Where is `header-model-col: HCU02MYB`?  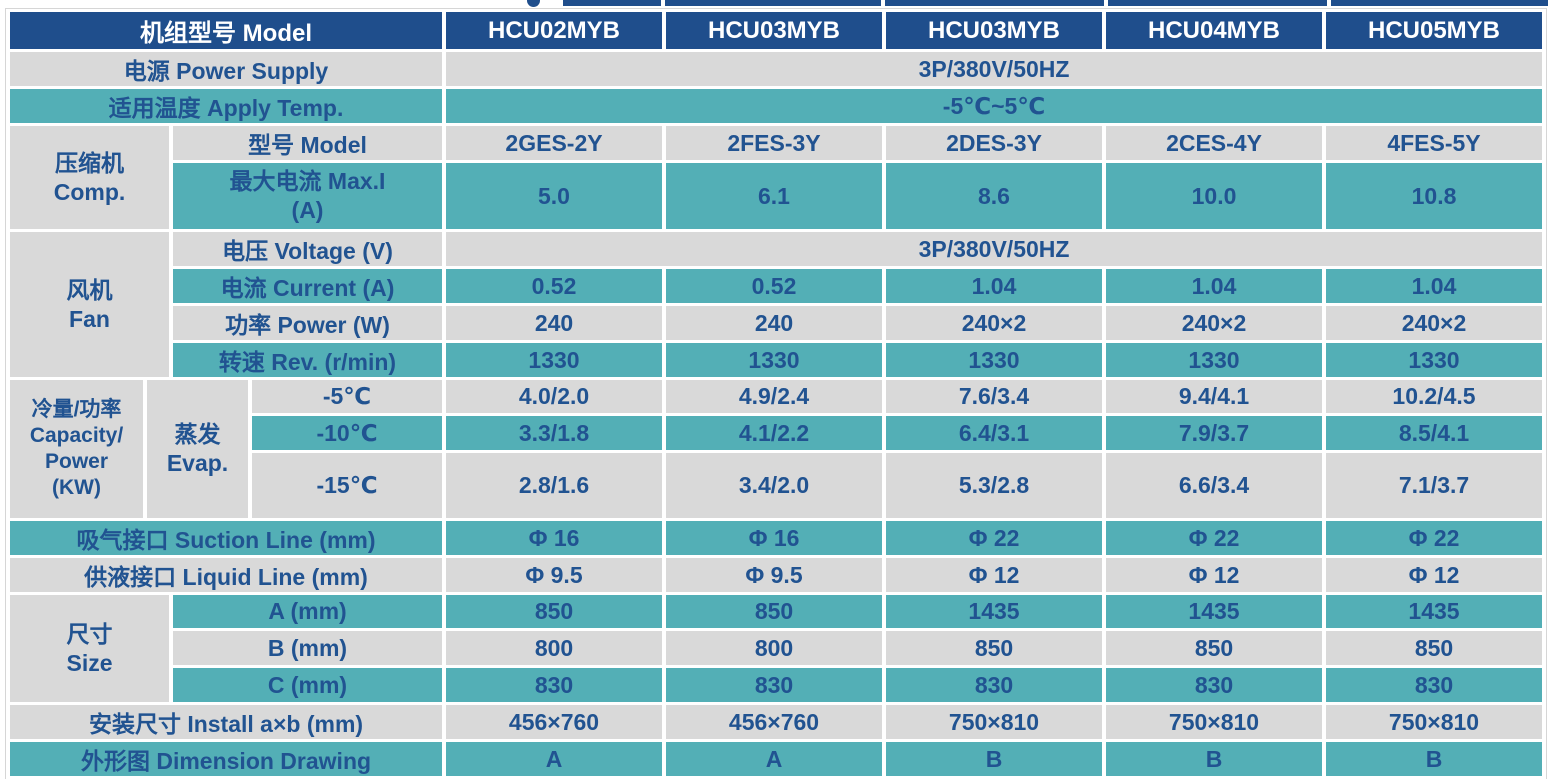
header-model-col: HCU02MYB is located at coordinates (554, 30).